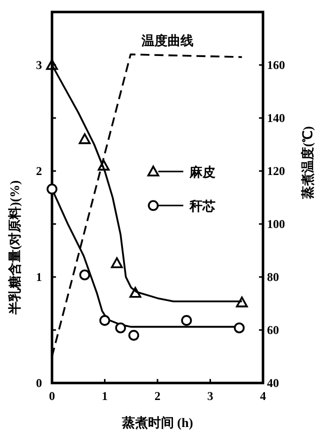  Describe the element at coordinates (202, 172) in the screenshot. I see `legend-label: 麻皮` at that location.